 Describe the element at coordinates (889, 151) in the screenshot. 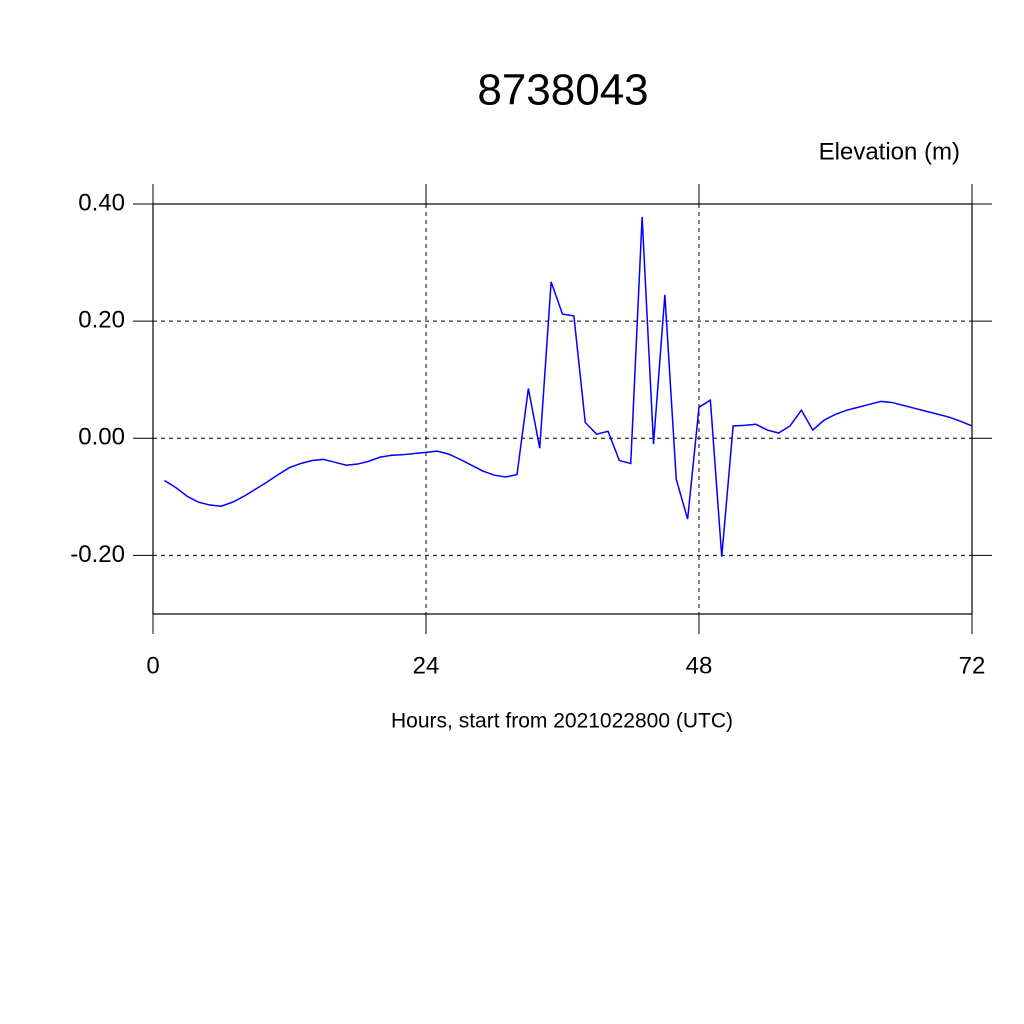

I see `y-axis-label: Elevation (m)` at that location.